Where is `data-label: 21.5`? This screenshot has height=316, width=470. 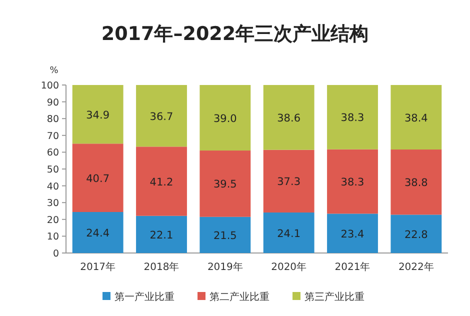 data-label: 21.5 is located at coordinates (225, 236).